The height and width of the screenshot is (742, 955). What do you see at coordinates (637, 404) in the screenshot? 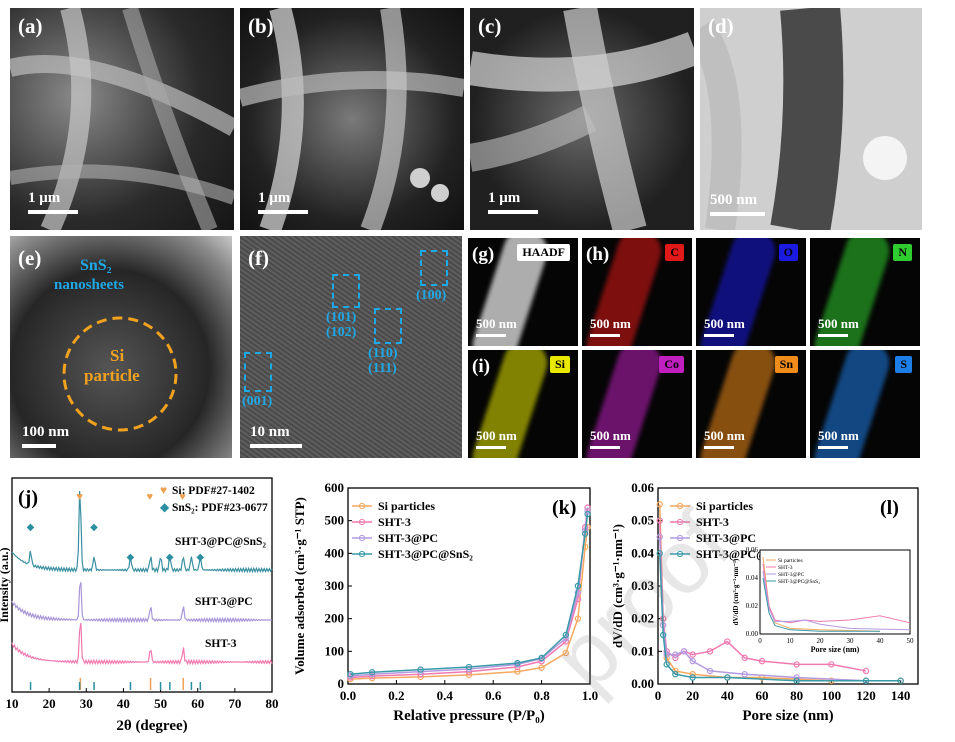
I see `eds-map-co: Co 500 nm` at bounding box center [637, 404].